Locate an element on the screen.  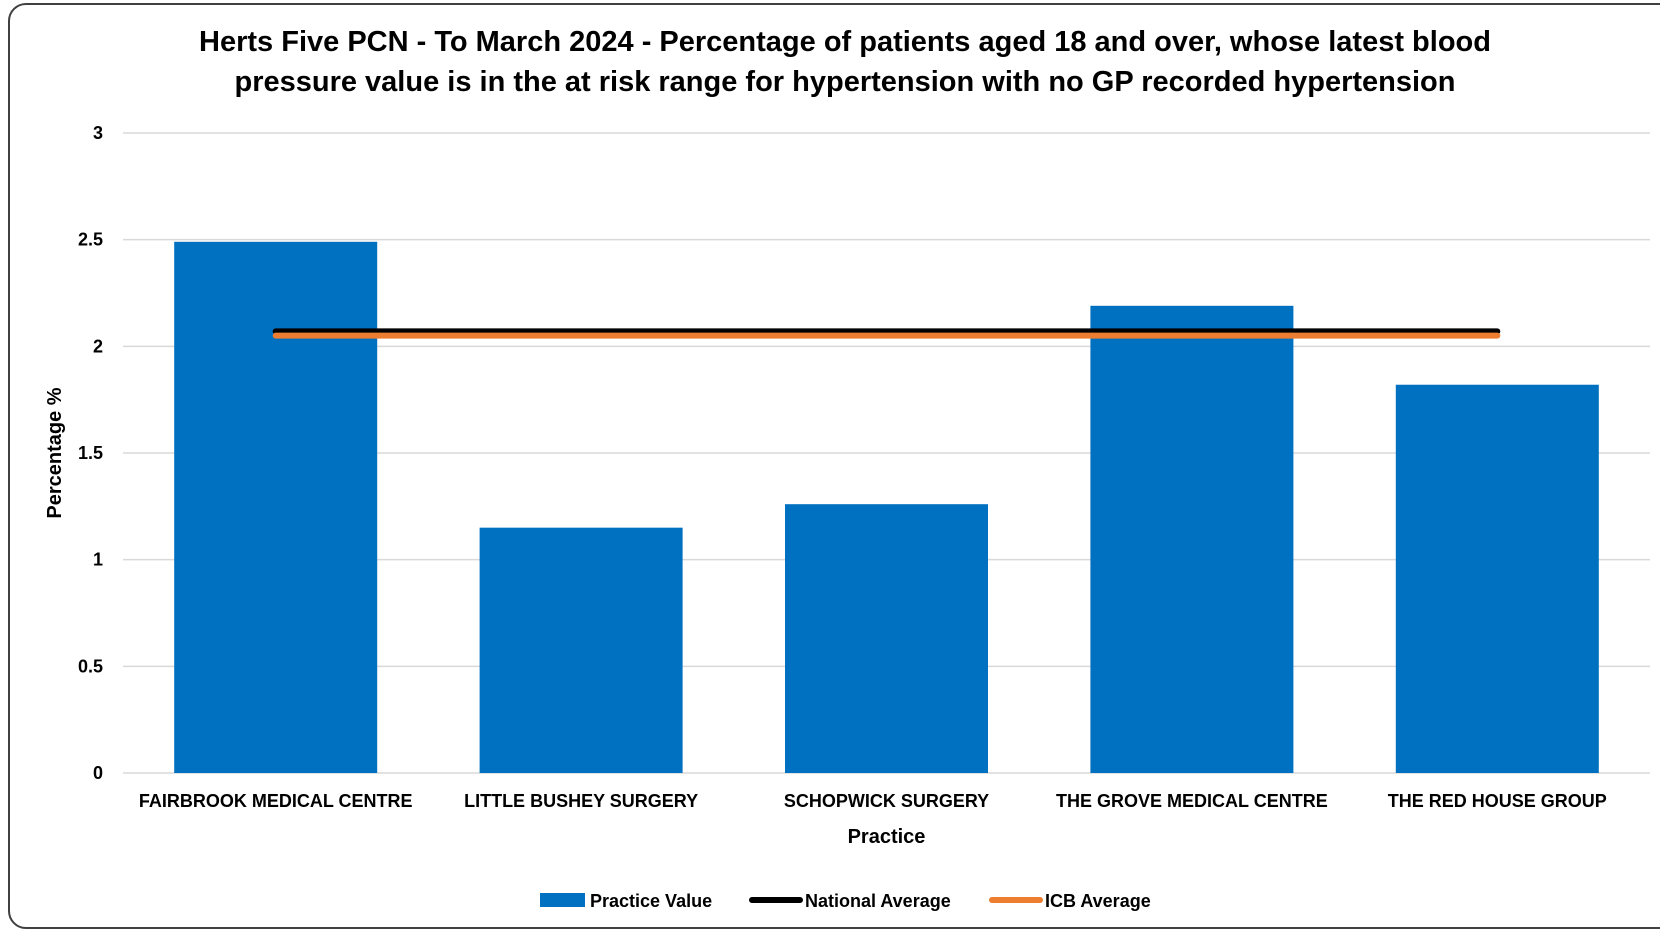
y-tick-label: 3 is located at coordinates (98, 133).